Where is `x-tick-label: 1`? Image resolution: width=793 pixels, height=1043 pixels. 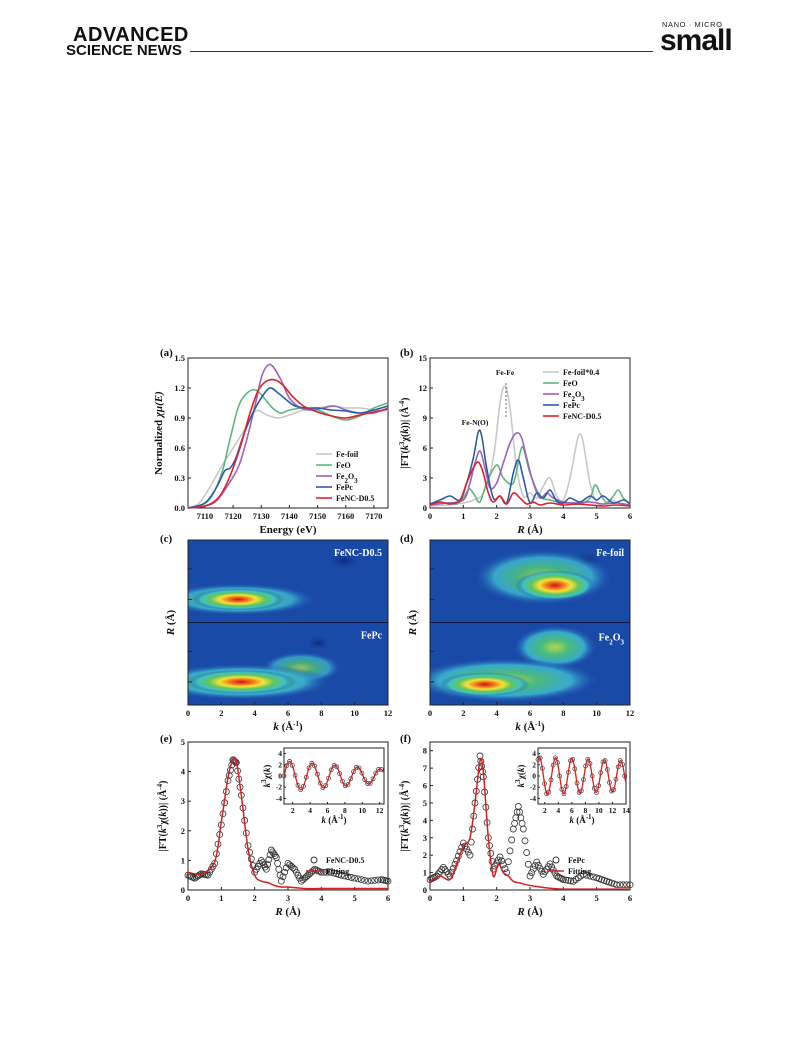
x-tick-label: 1 is located at coordinates (221, 898).